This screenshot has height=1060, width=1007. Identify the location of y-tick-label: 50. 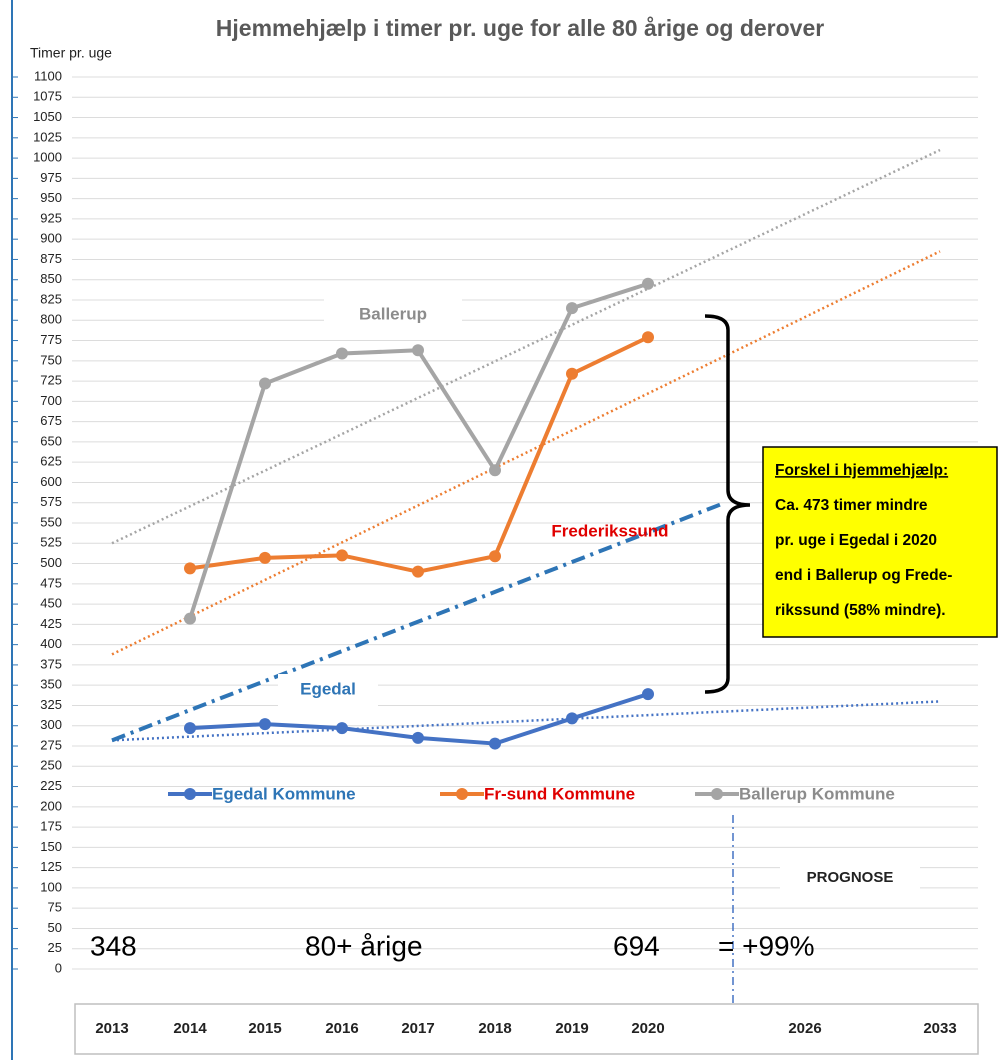
(55, 927).